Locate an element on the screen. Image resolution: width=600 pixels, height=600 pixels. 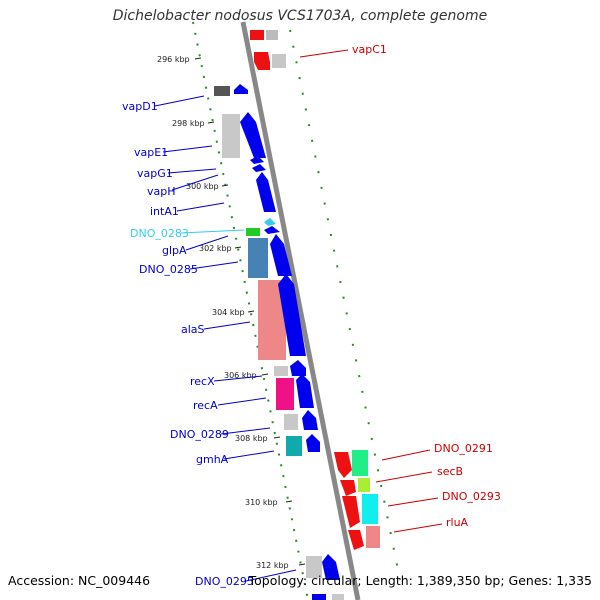
gene-block-steelblue is located at coordinates (258, 258).